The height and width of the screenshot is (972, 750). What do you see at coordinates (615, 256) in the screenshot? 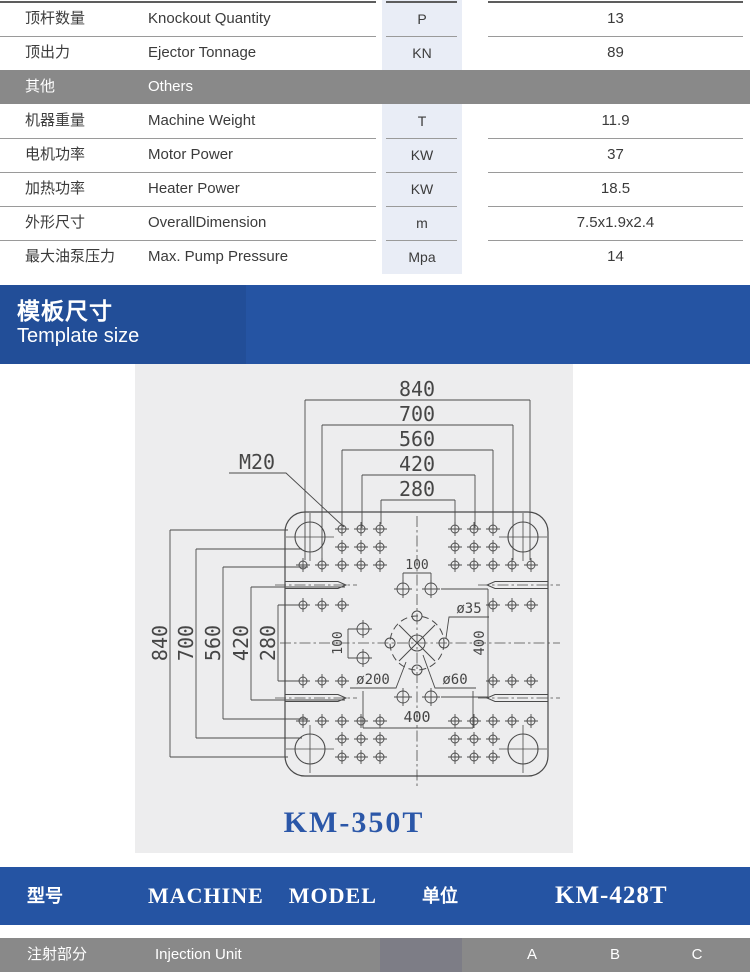
I see `spec-value: 14` at bounding box center [615, 256].